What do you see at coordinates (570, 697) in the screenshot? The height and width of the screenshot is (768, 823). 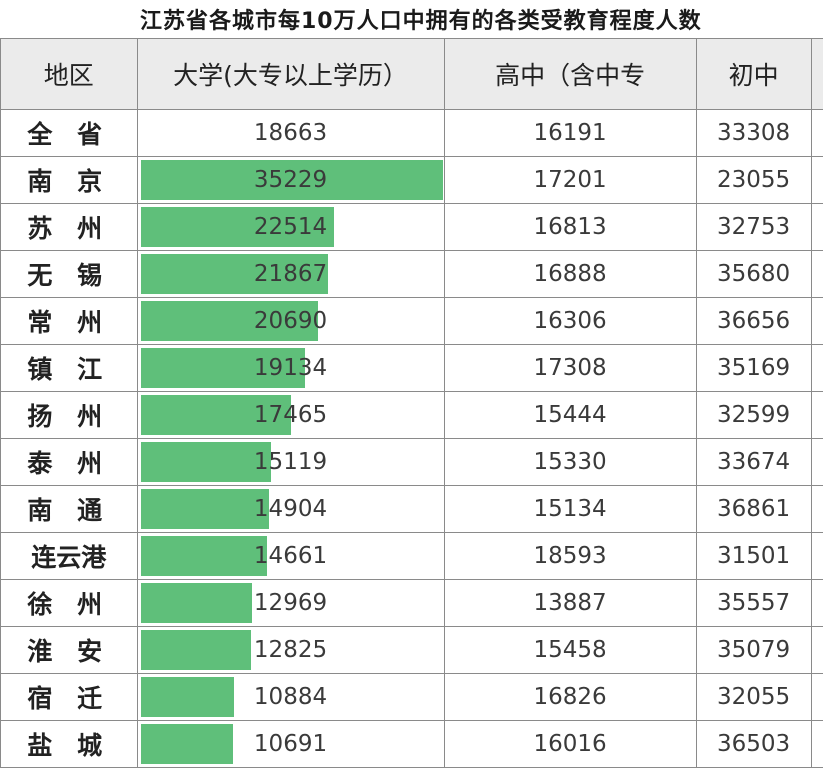 I see `high-school-cell: 16826` at bounding box center [570, 697].